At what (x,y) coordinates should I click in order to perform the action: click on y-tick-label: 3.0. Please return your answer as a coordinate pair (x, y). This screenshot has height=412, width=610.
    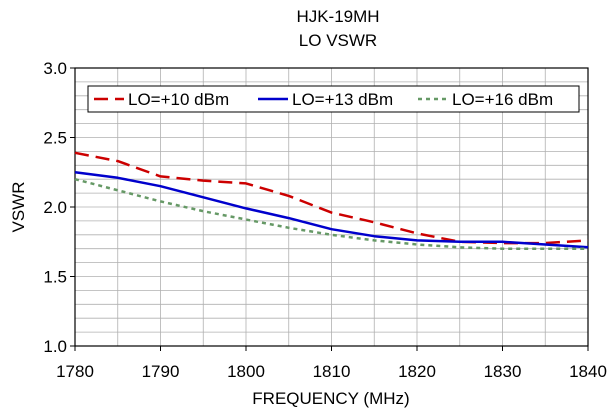
    Looking at the image, I should click on (55, 68).